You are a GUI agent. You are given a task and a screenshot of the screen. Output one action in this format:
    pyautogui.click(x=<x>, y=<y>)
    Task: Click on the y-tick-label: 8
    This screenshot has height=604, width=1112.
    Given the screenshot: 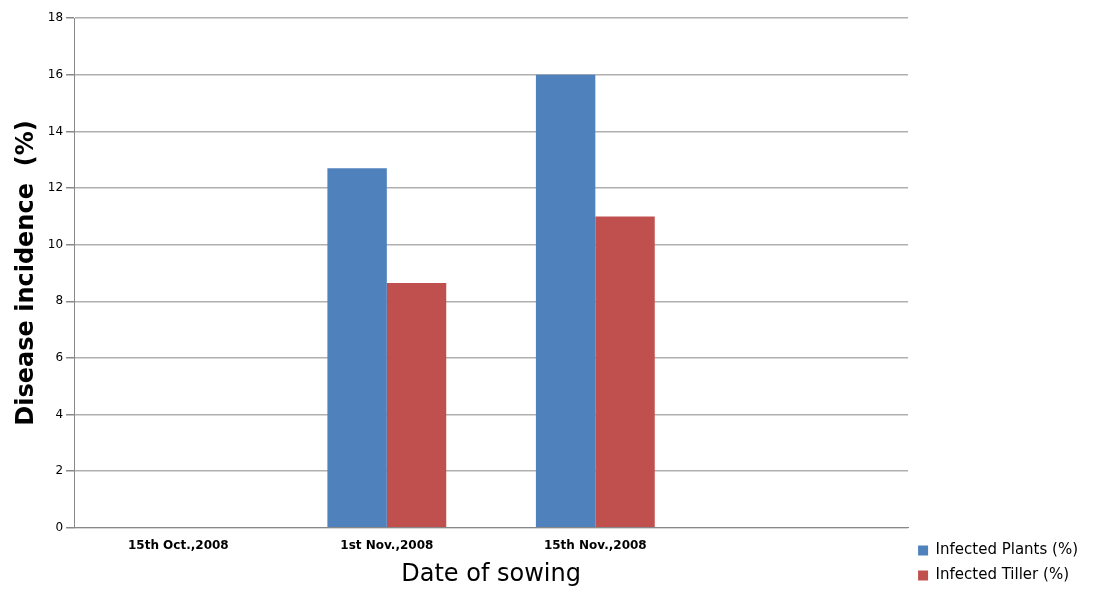 What is the action you would take?
    pyautogui.click(x=59, y=300)
    